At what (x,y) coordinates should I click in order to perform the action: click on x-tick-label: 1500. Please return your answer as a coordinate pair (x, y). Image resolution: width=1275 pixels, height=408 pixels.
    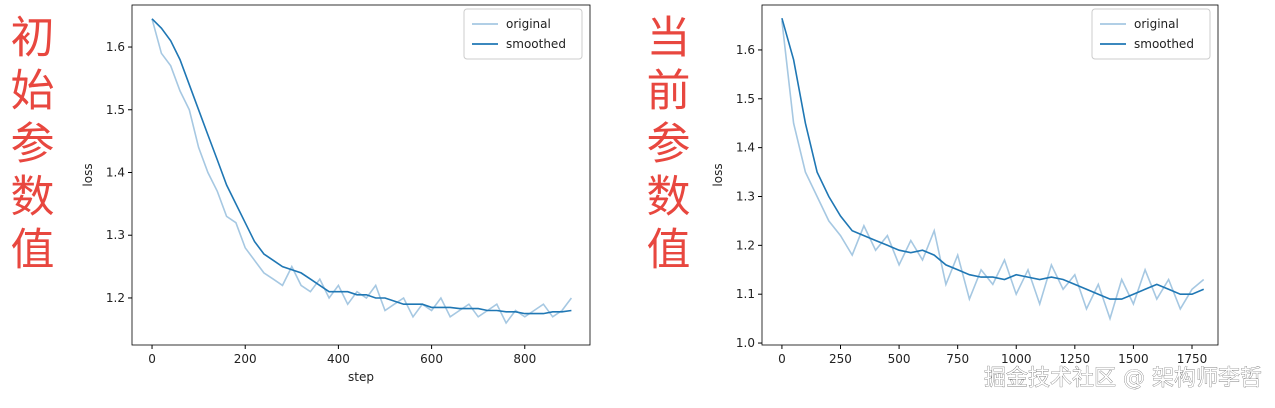
    Looking at the image, I should click on (1133, 359).